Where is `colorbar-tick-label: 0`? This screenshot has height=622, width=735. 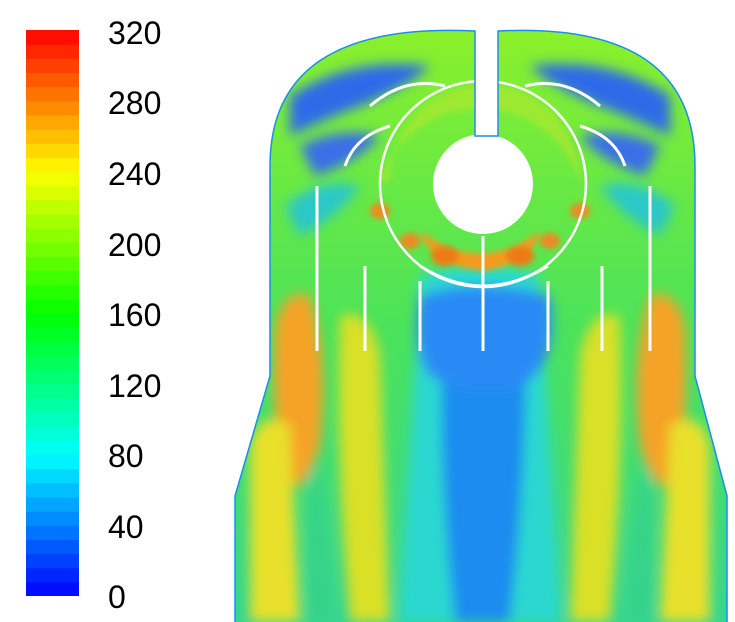 colorbar-tick-label: 0 is located at coordinates (117, 597).